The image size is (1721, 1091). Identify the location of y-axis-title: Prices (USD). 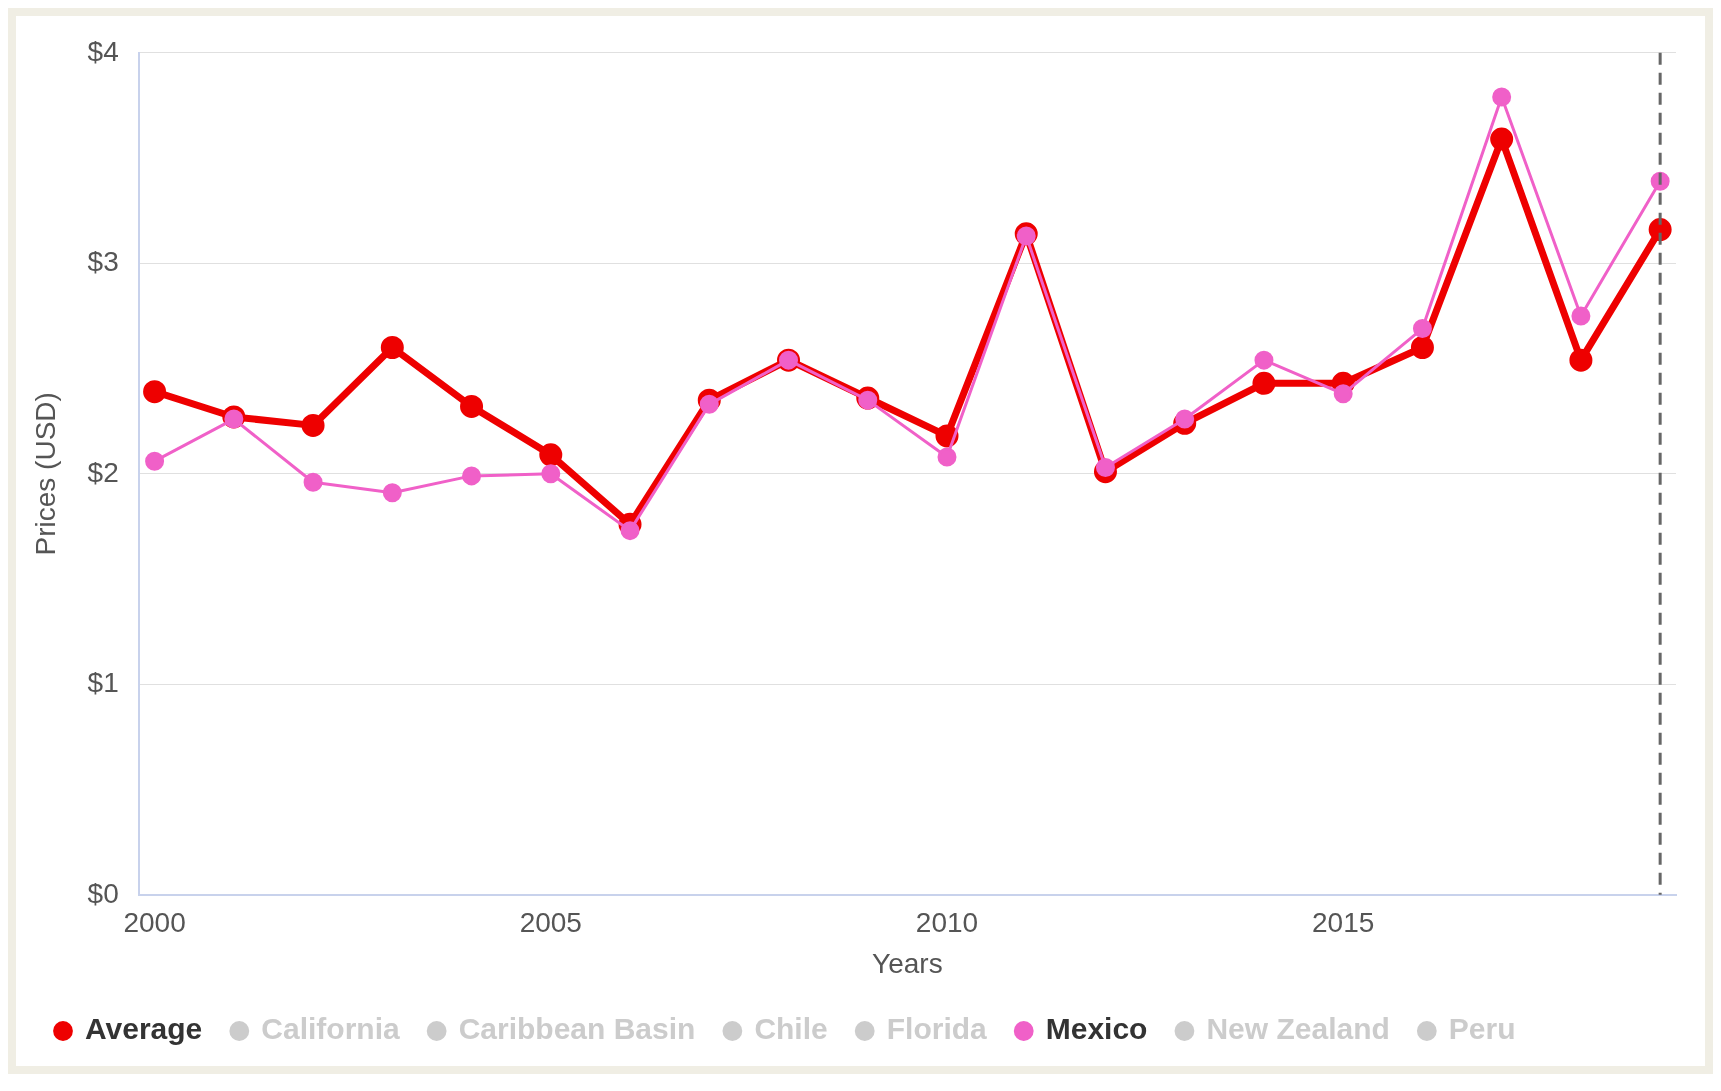
(45, 474).